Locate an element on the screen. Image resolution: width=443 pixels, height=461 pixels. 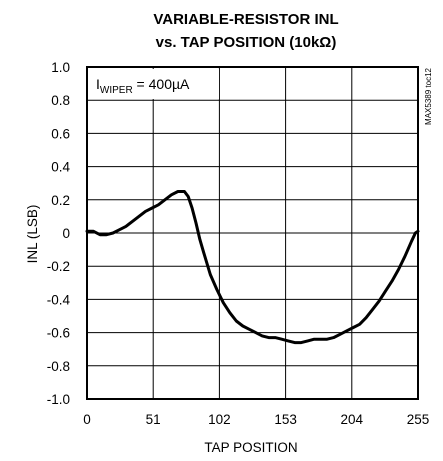
y-axis-label: INL (LSB) is located at coordinates (32, 234).